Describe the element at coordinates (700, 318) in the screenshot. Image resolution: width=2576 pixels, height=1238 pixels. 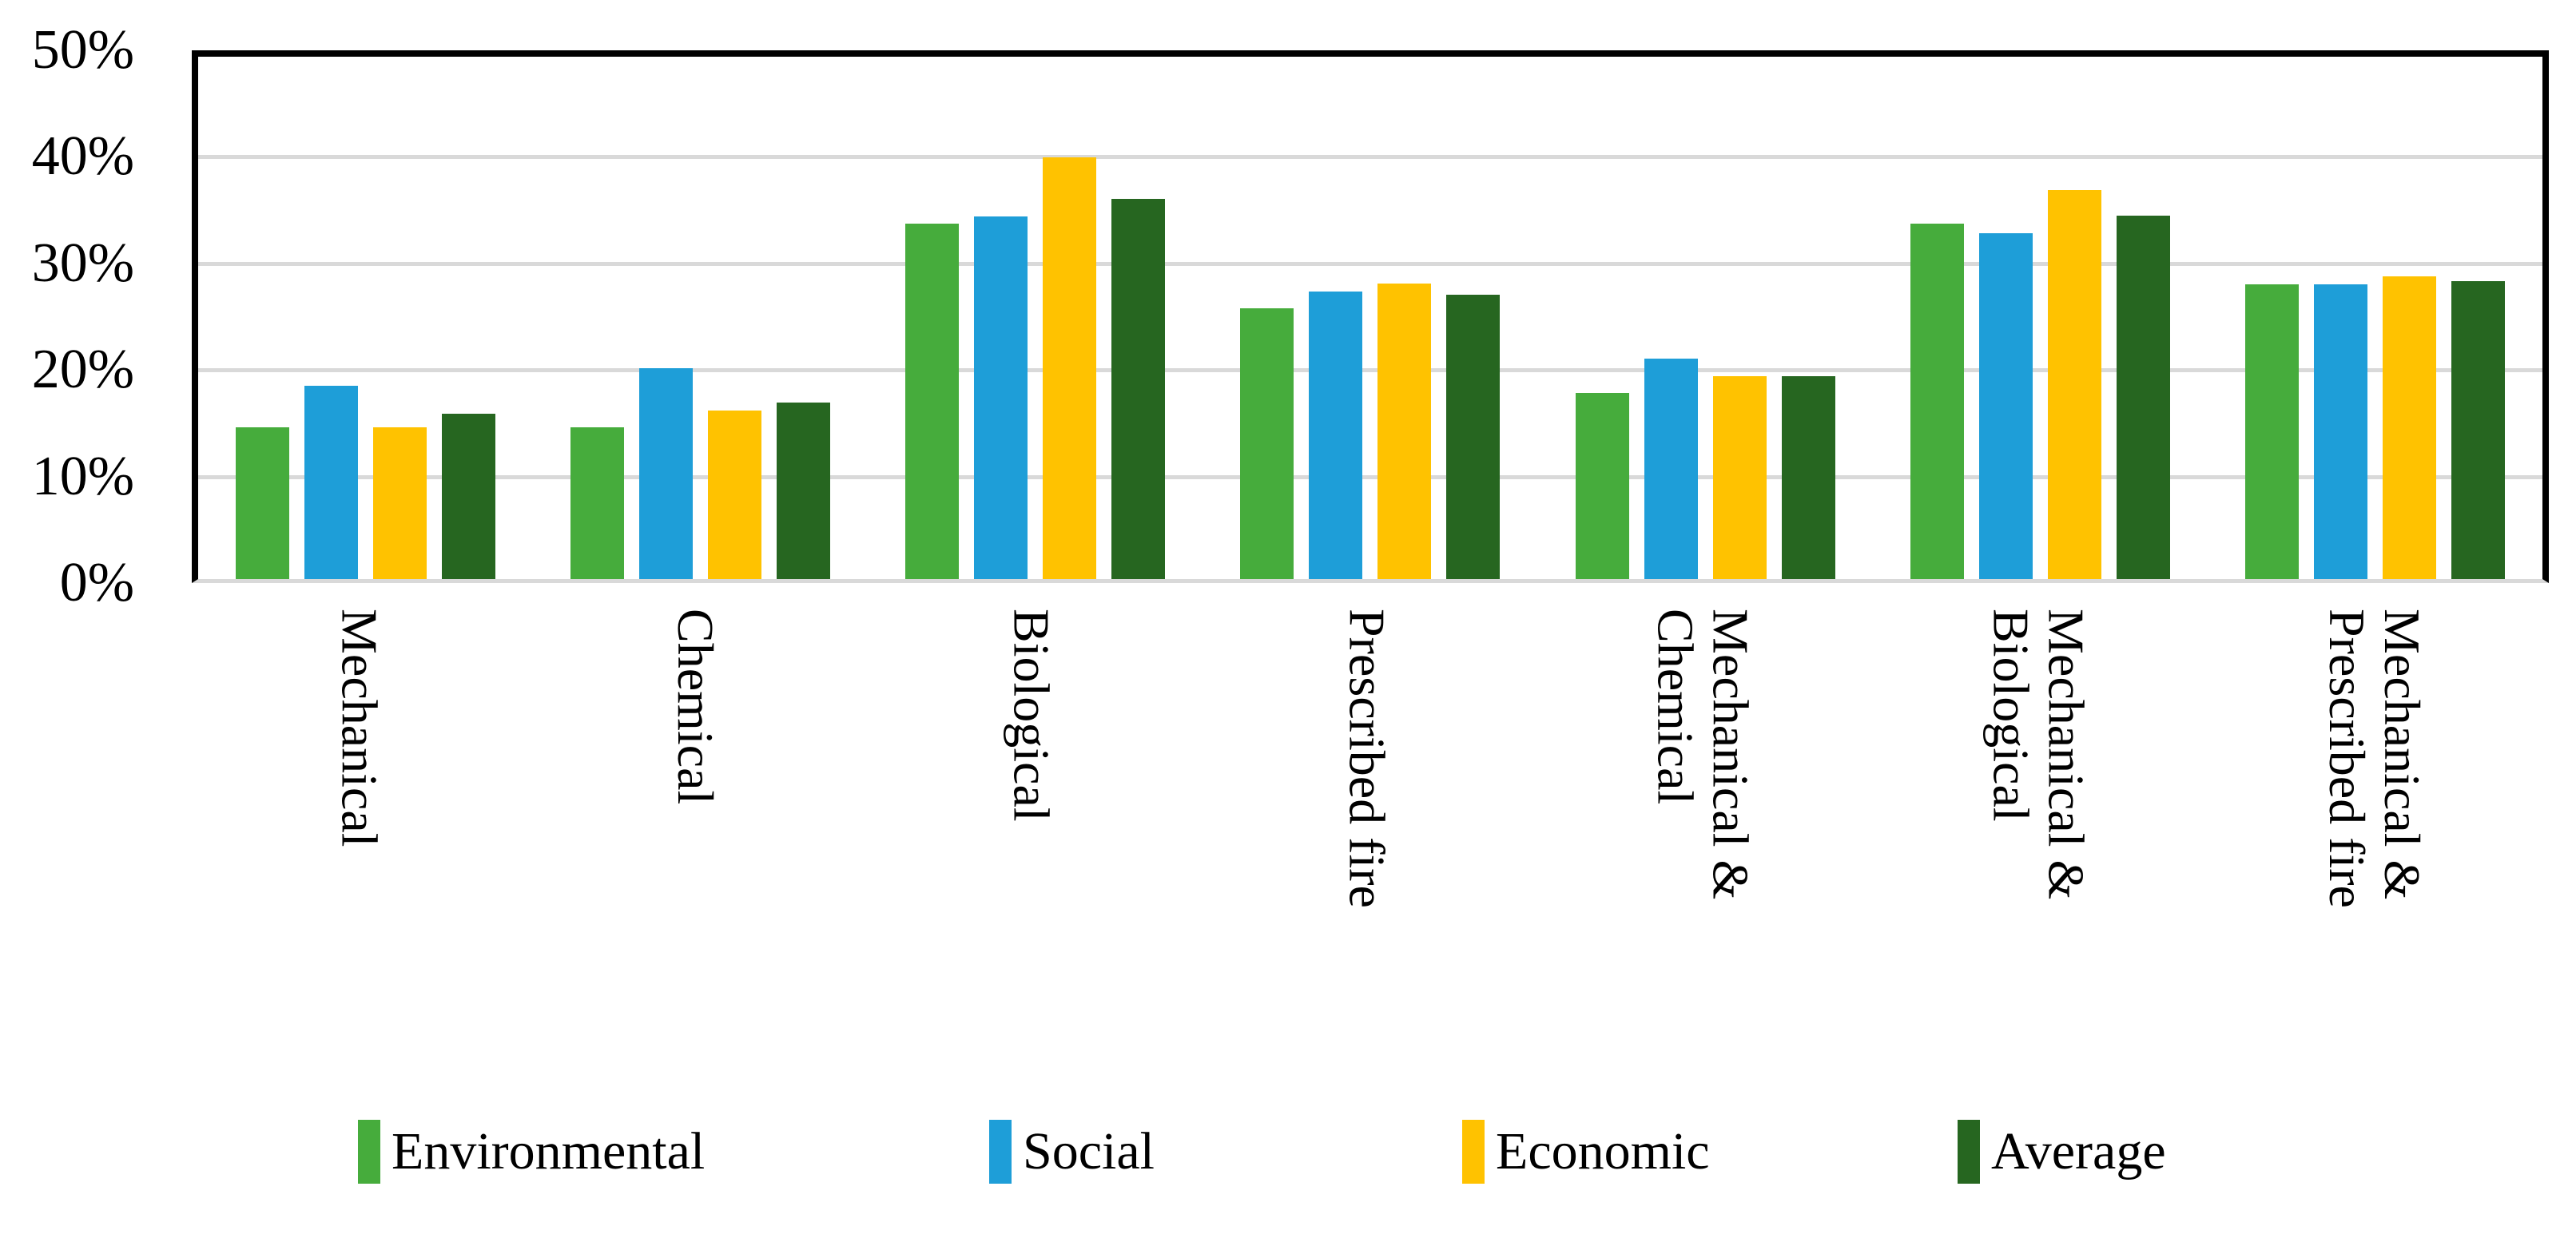
I see `bar-group-chemical` at that location.